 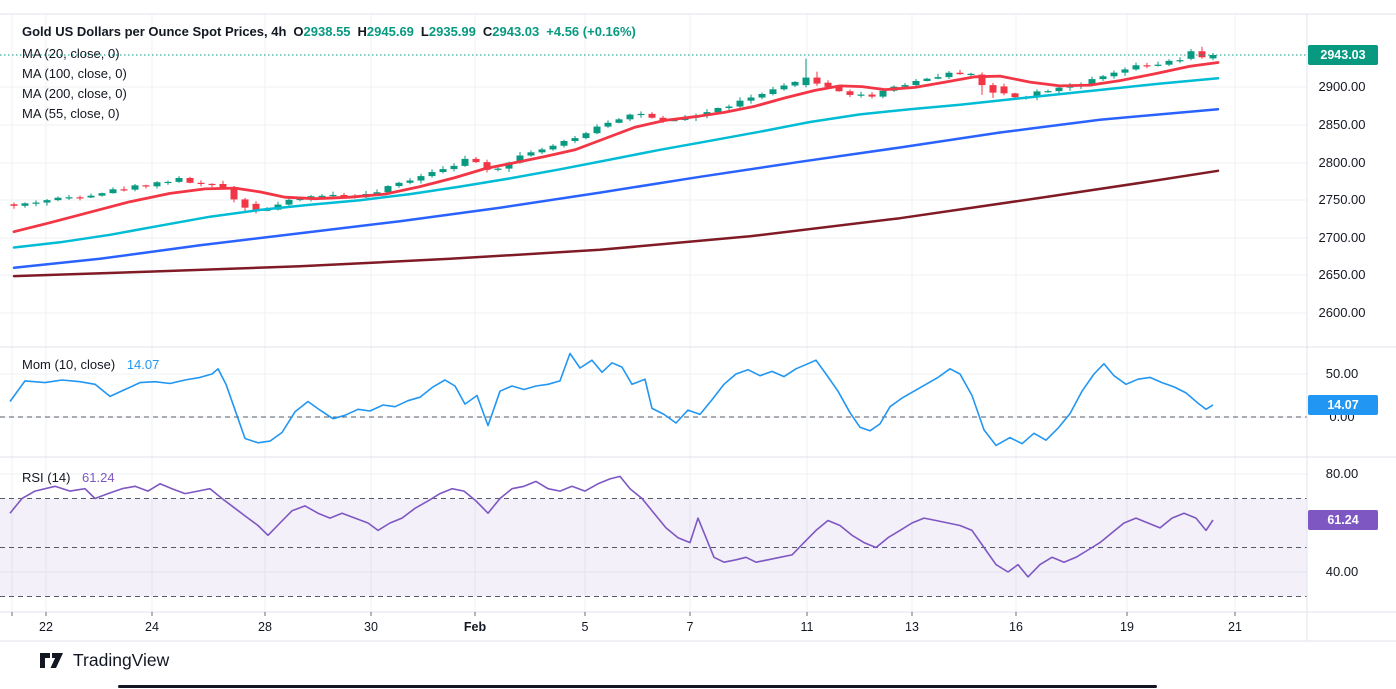 I want to click on rsi-legend: RSI (14) 61.24, so click(x=68, y=477).